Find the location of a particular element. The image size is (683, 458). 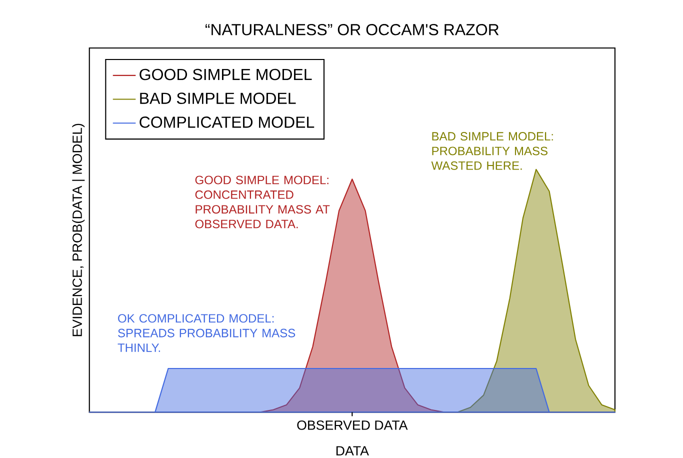

annotation: BAD SIMPLE MODEL: PROBABILITY MASS WASTED HERE. is located at coordinates (492, 151).